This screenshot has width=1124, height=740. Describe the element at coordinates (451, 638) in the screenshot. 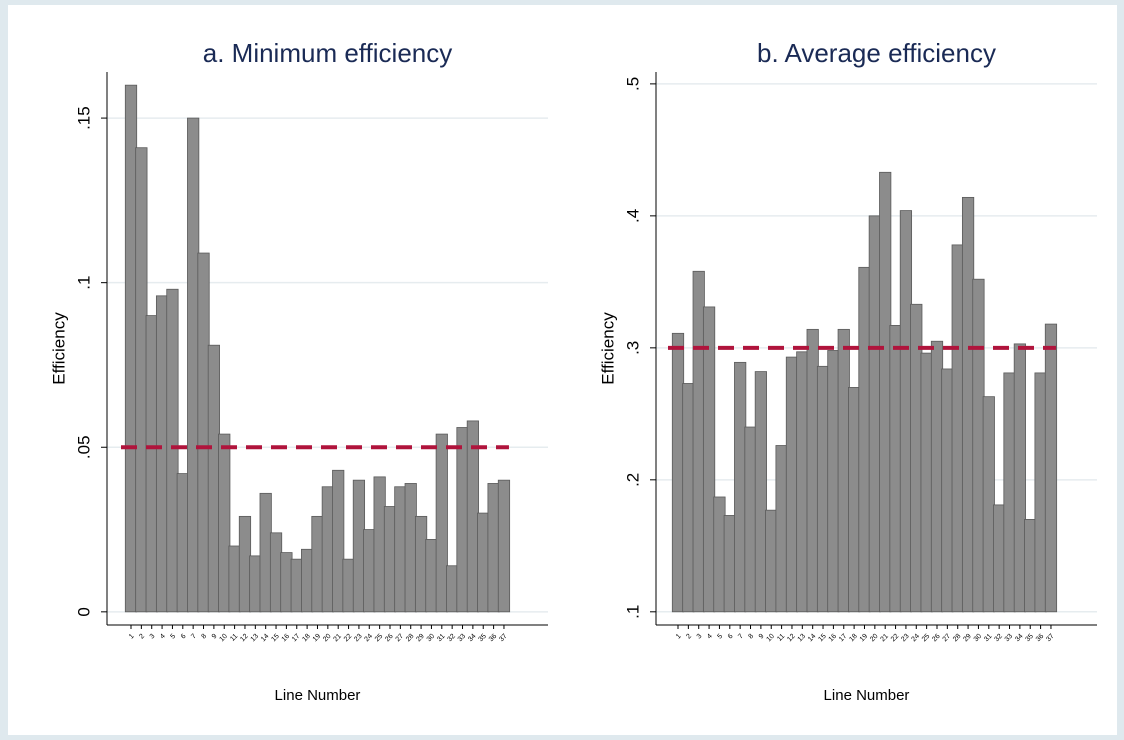

I see `x-tick-label: 32` at that location.